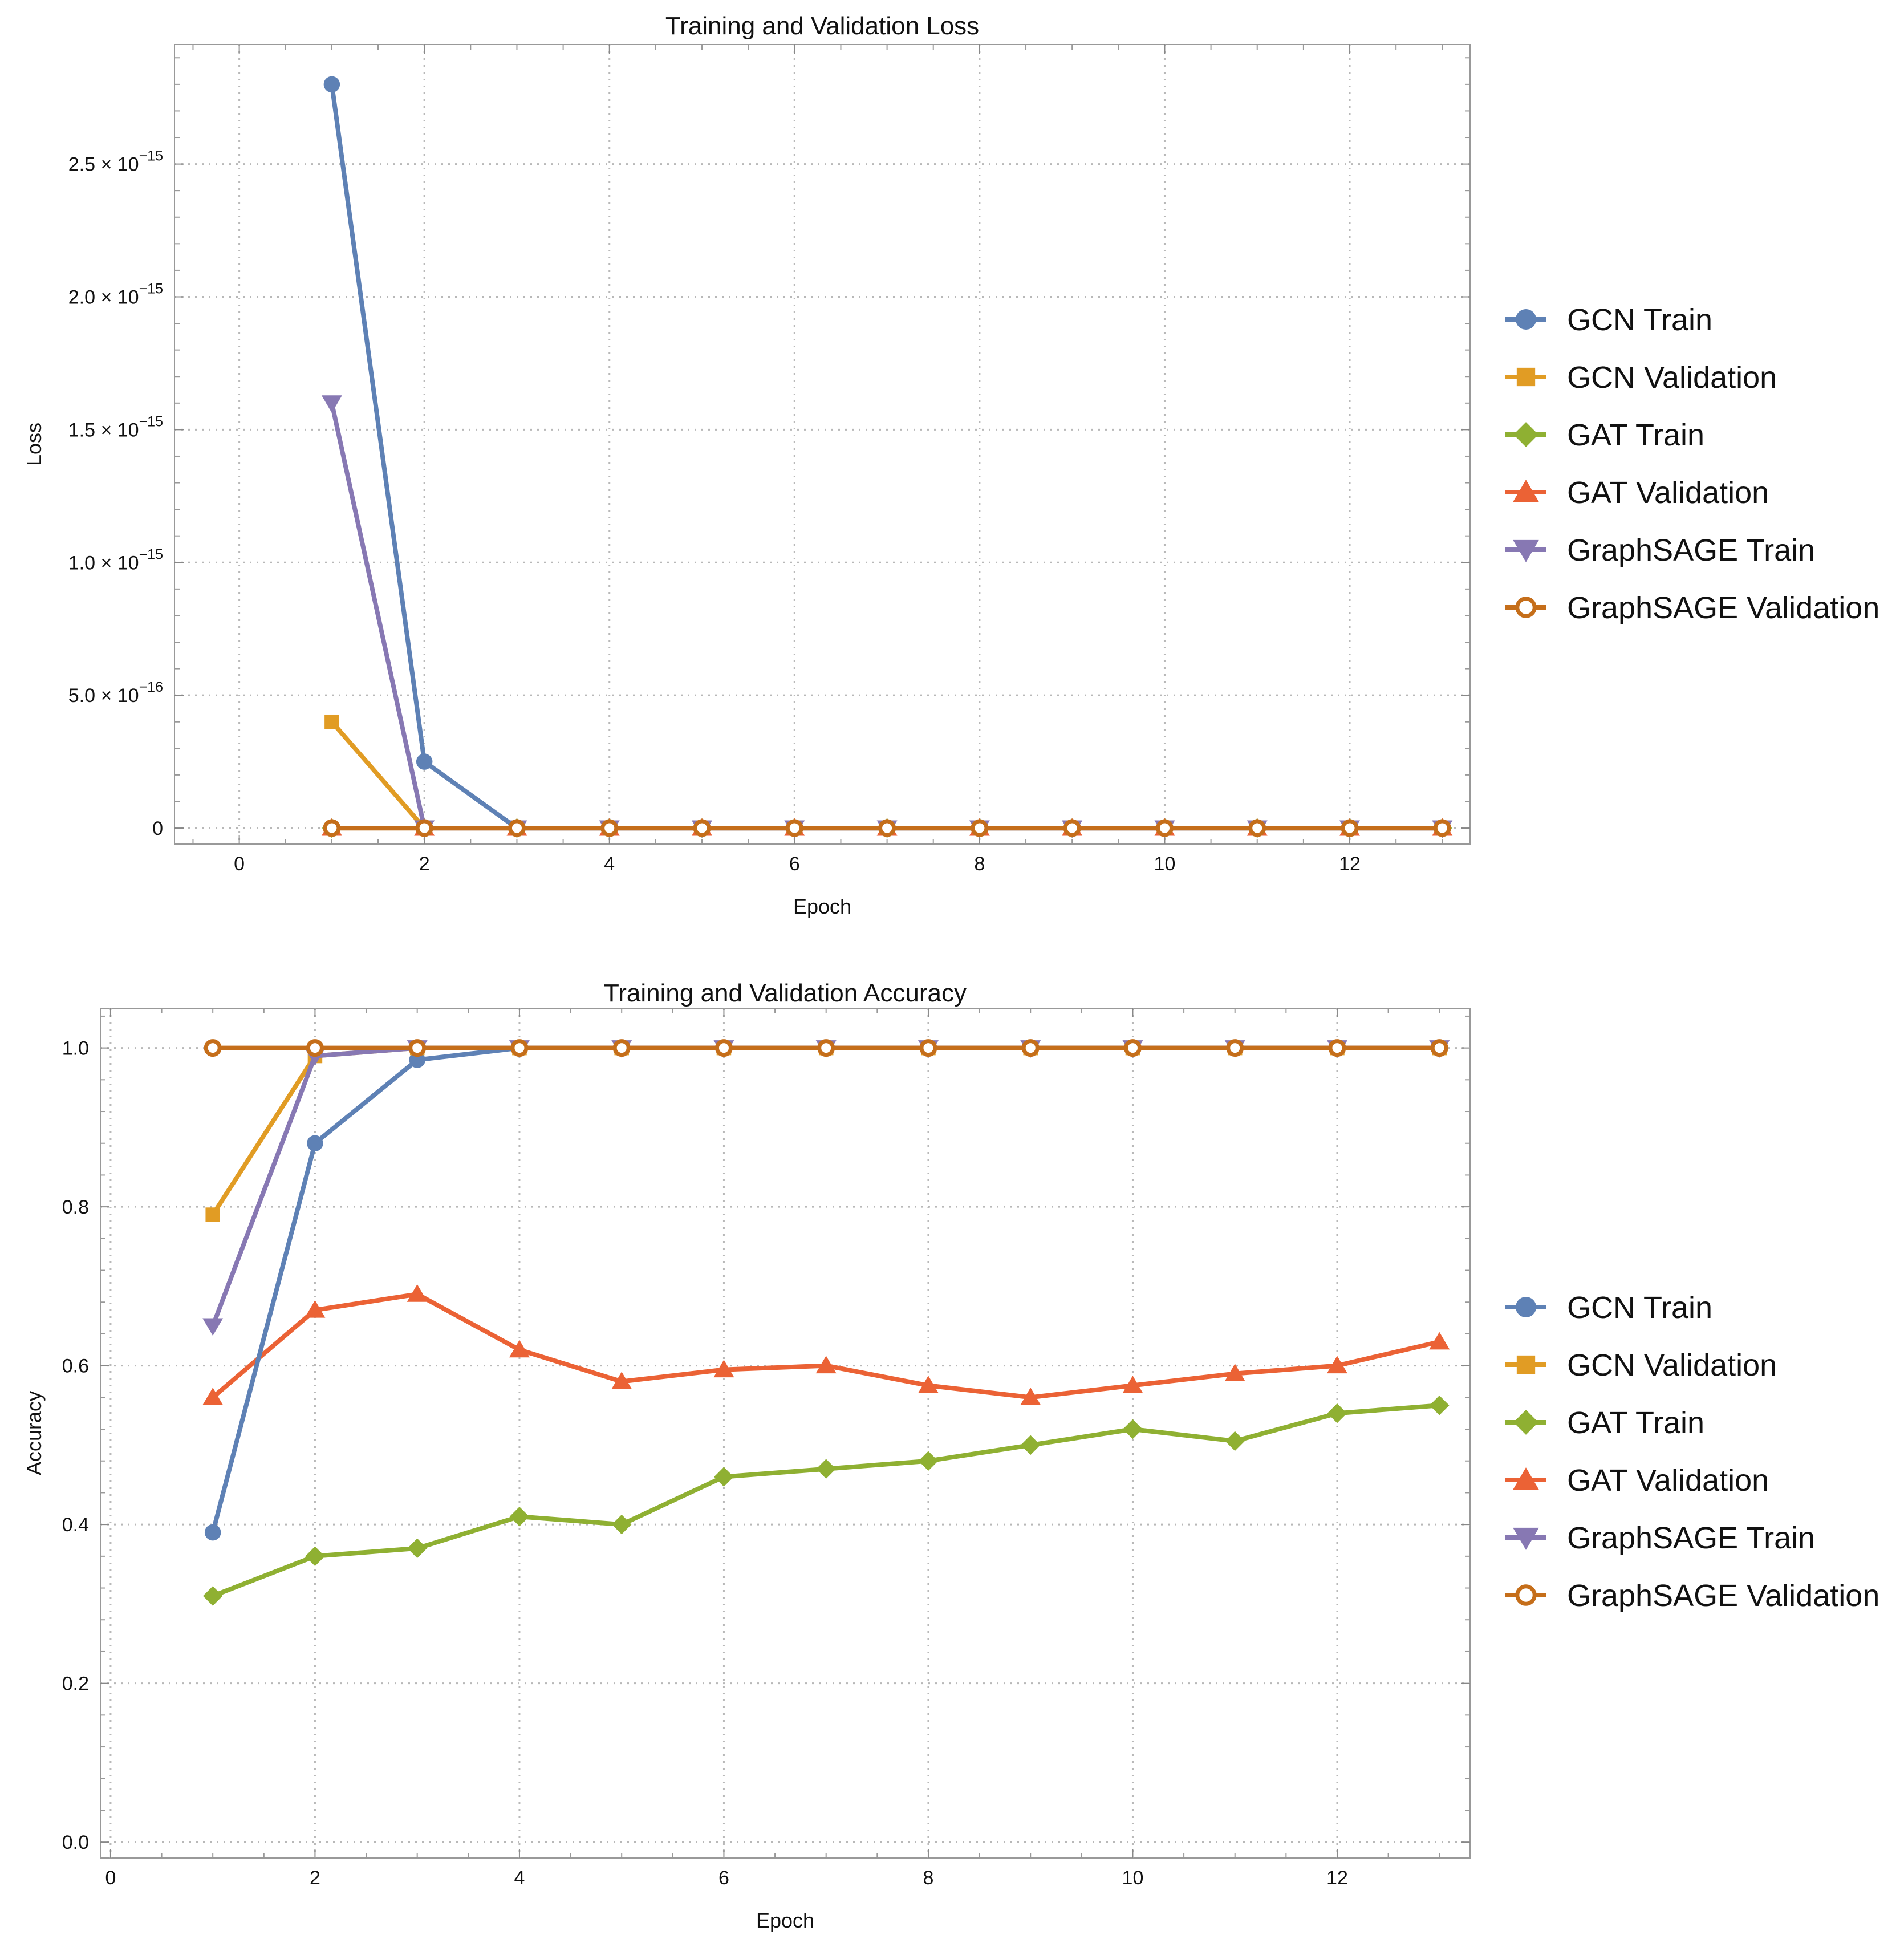 The height and width of the screenshot is (1939, 1904). What do you see at coordinates (822, 906) in the screenshot?
I see `loss-x-axis-label: Epoch` at bounding box center [822, 906].